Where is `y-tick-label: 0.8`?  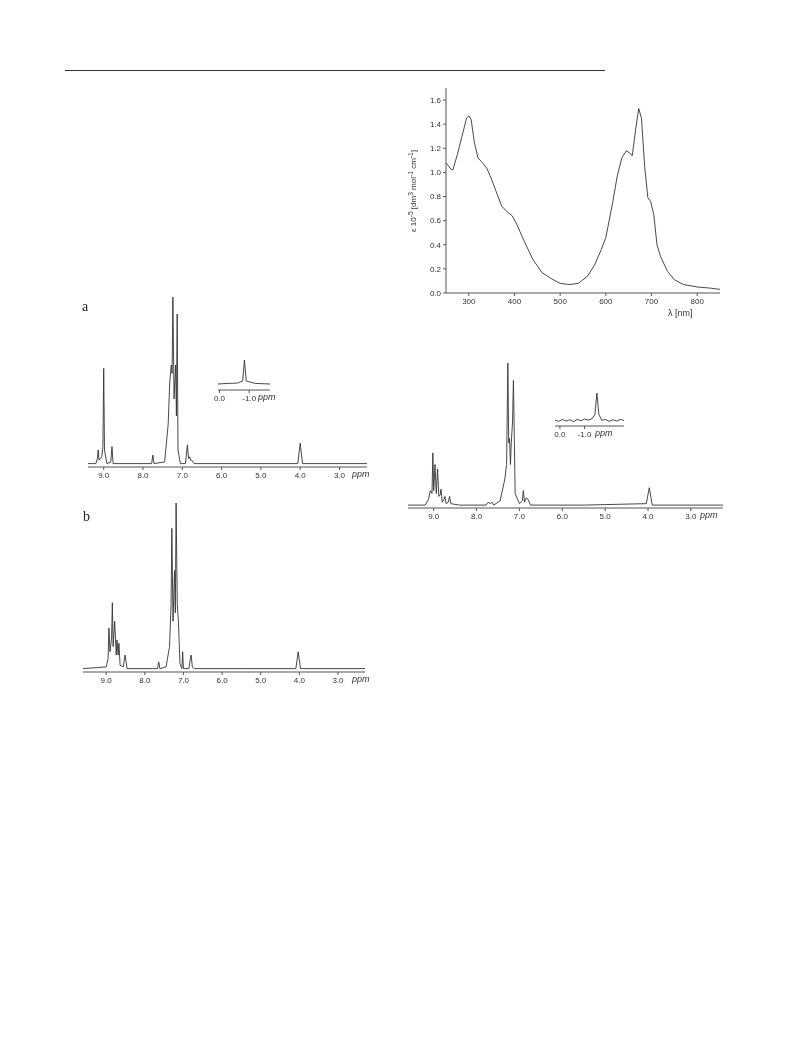 y-tick-label: 0.8 is located at coordinates (435, 197).